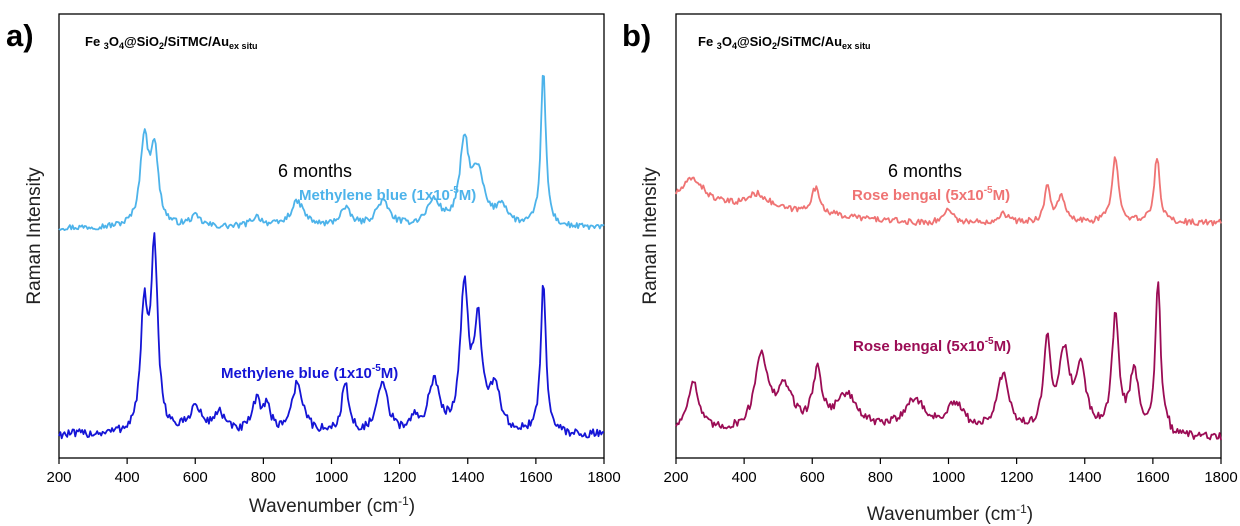  I want to click on panel-b-x-tick-label: 600, so click(812, 477).